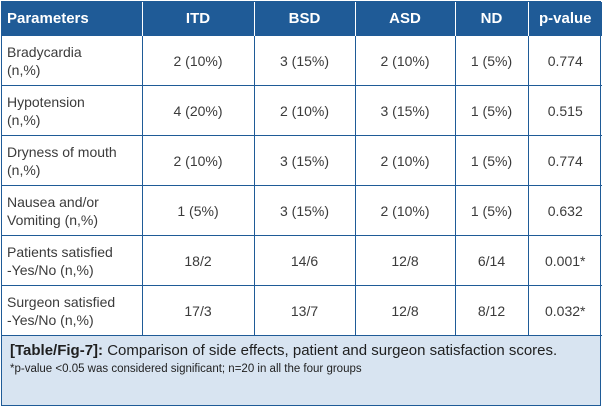 The height and width of the screenshot is (408, 602). What do you see at coordinates (61, 301) in the screenshot?
I see `parameter-name: Surgeon satisfied` at bounding box center [61, 301].